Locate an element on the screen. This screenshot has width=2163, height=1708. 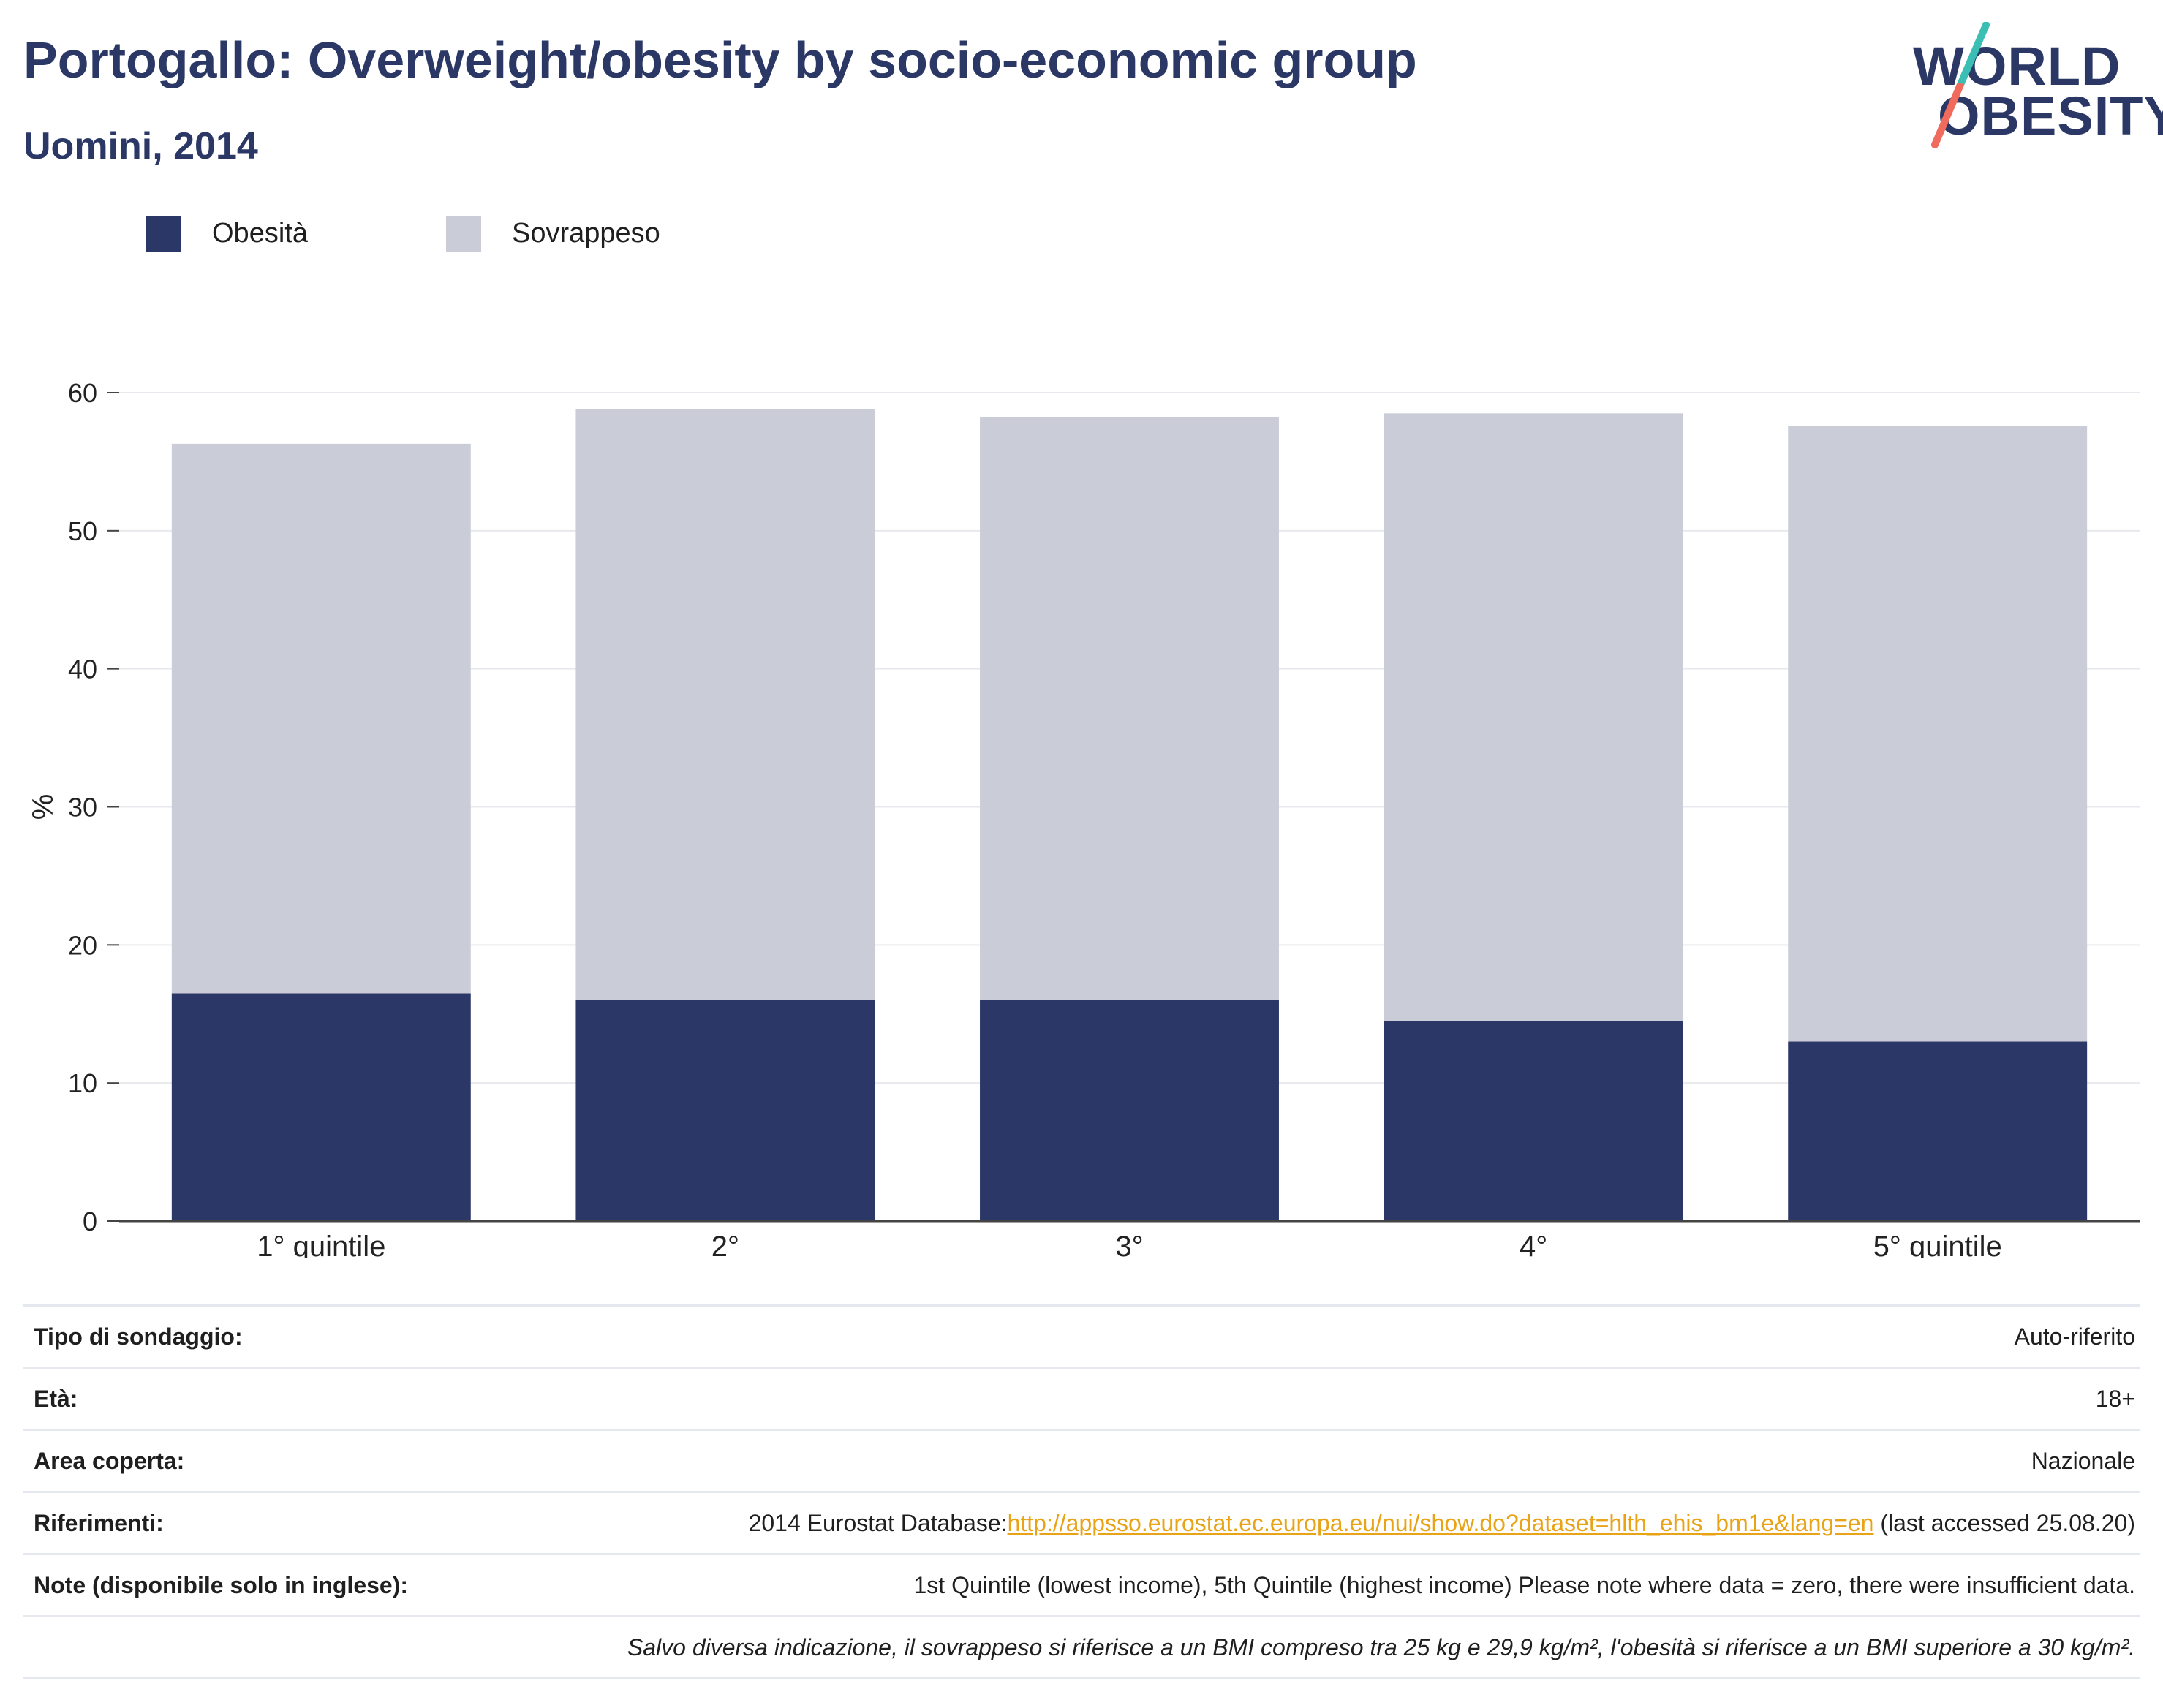
y-tick-label: 30 is located at coordinates (82, 808).